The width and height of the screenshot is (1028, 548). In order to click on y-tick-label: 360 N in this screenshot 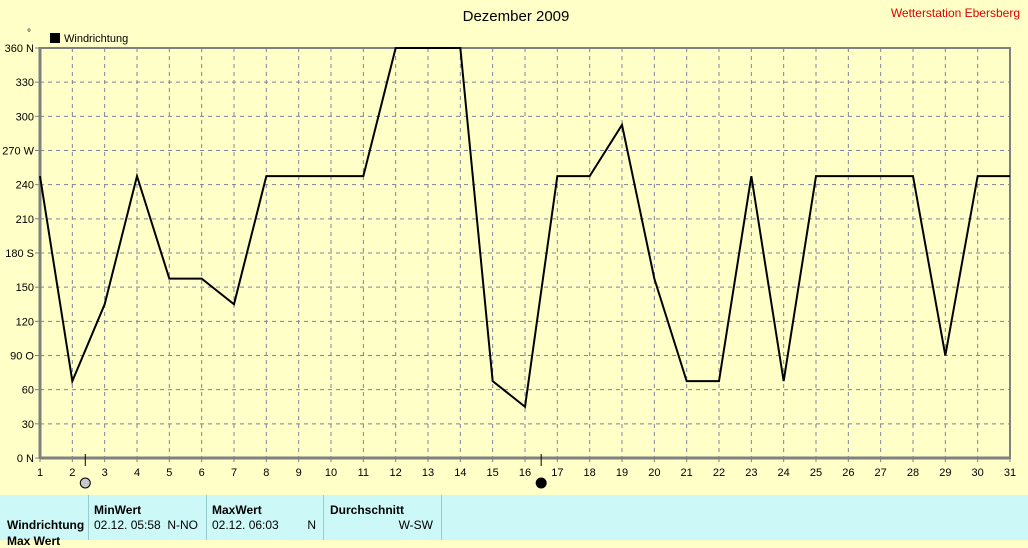, I will do `click(19, 49)`.